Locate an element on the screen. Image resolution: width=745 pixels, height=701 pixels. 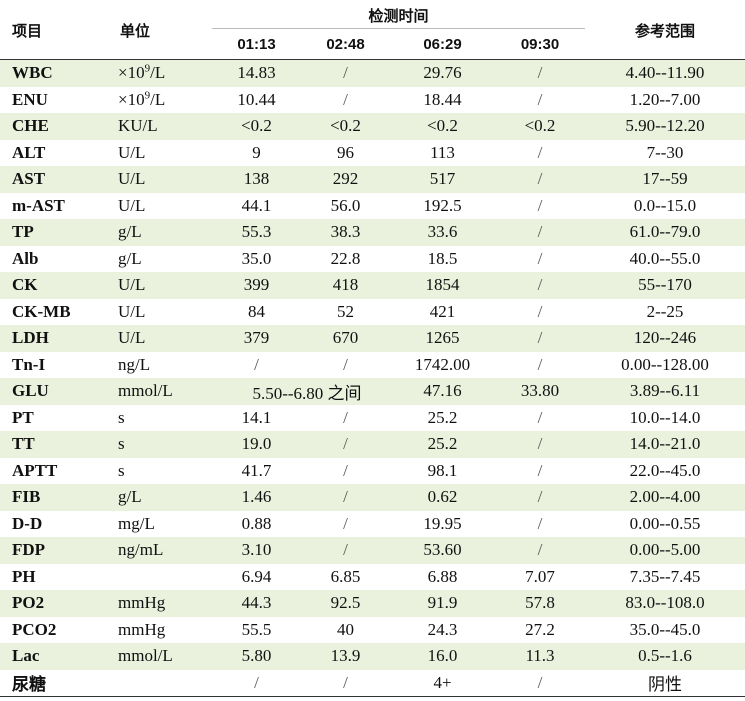
row-item: WBC is located at coordinates (54, 73).